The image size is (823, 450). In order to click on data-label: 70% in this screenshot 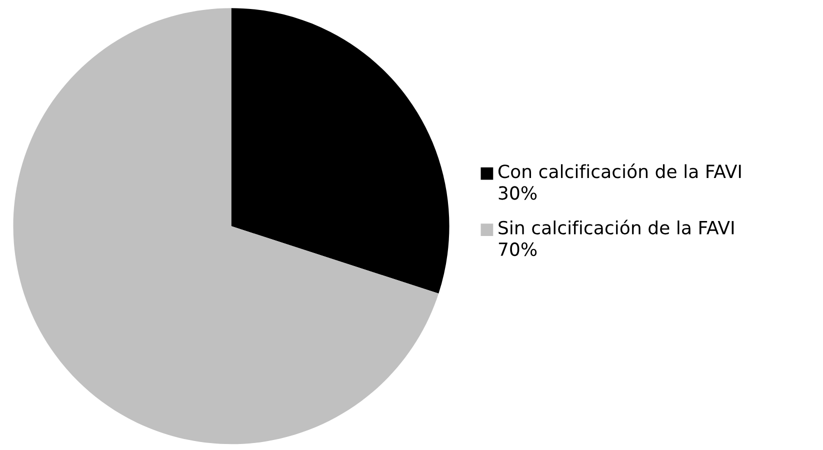, I will do `click(517, 249)`.